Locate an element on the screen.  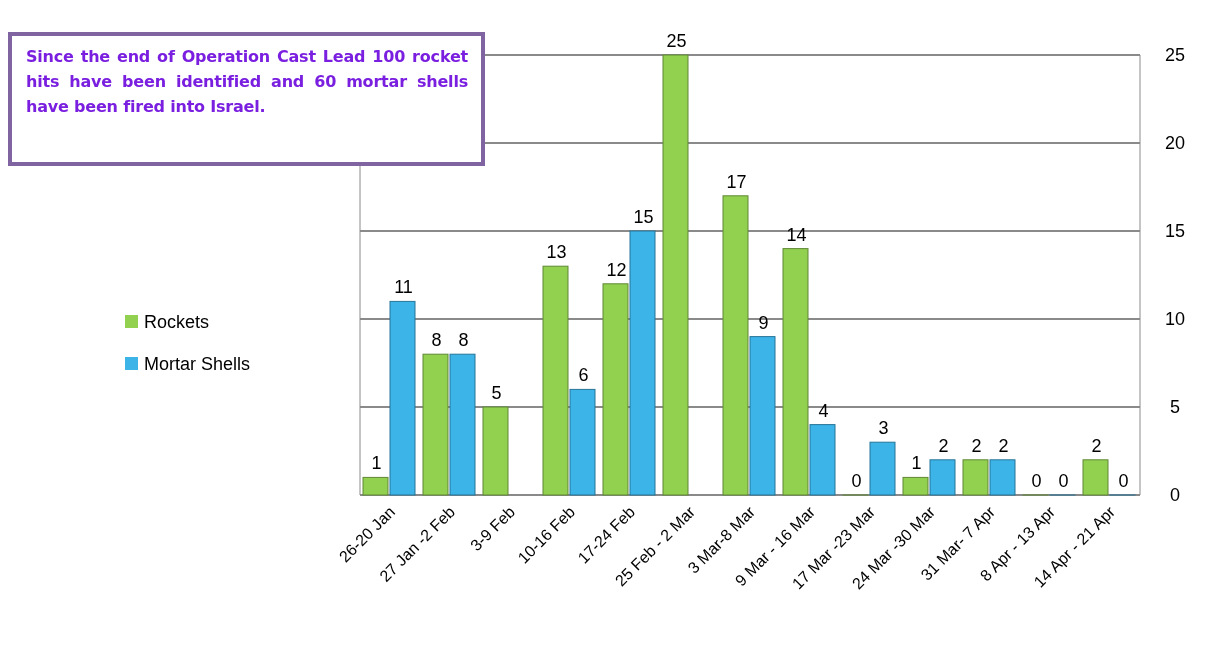
annotation: Since the end of Operation Cast Lead 100 rocket hits have been identified and 60 mortar shells have been fired into Israel. is located at coordinates (247, 82).